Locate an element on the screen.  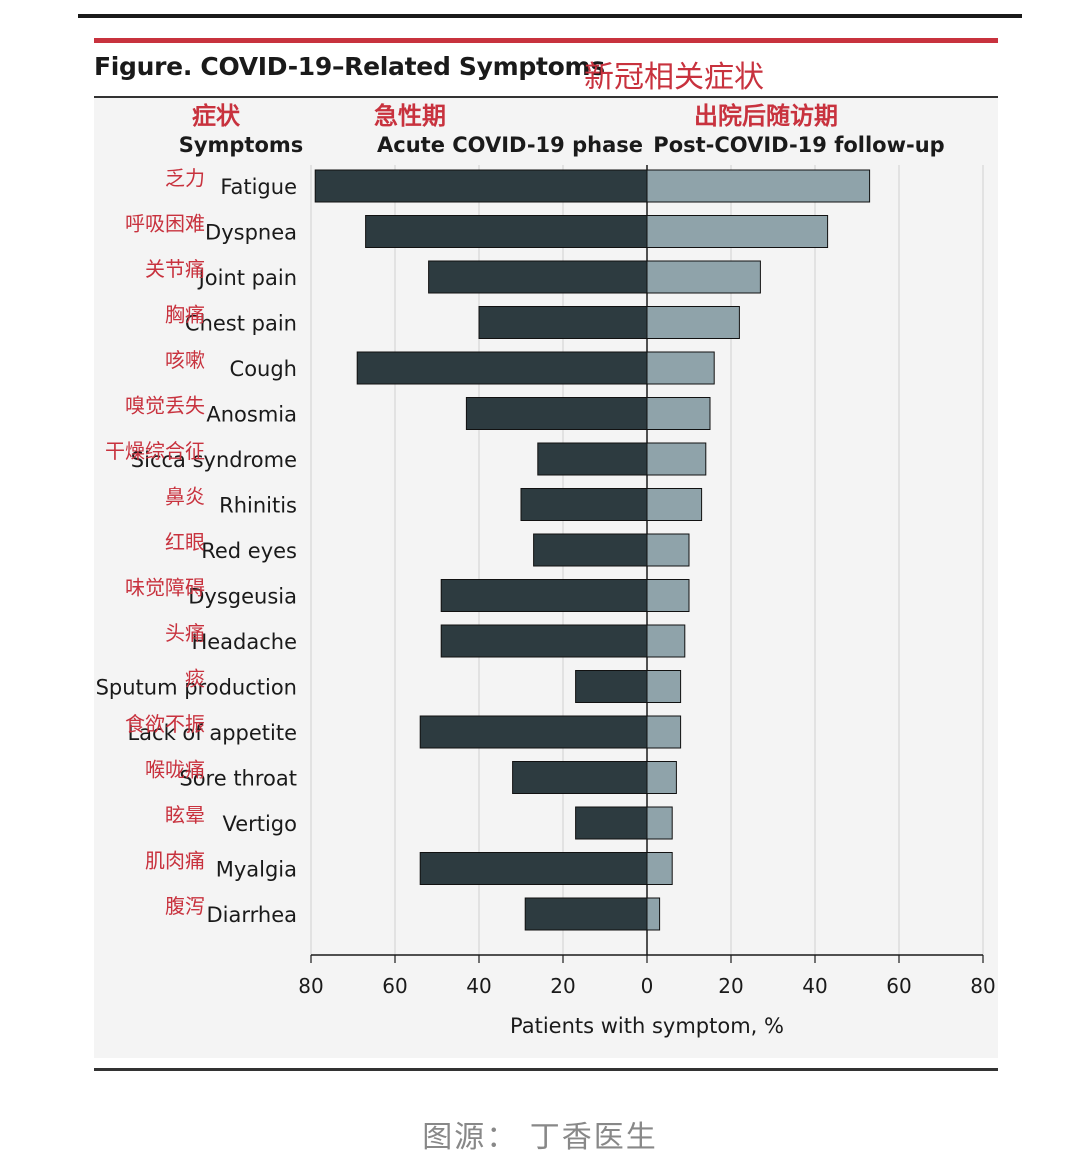
category-label-cn: 腹泻 is located at coordinates (185, 906).